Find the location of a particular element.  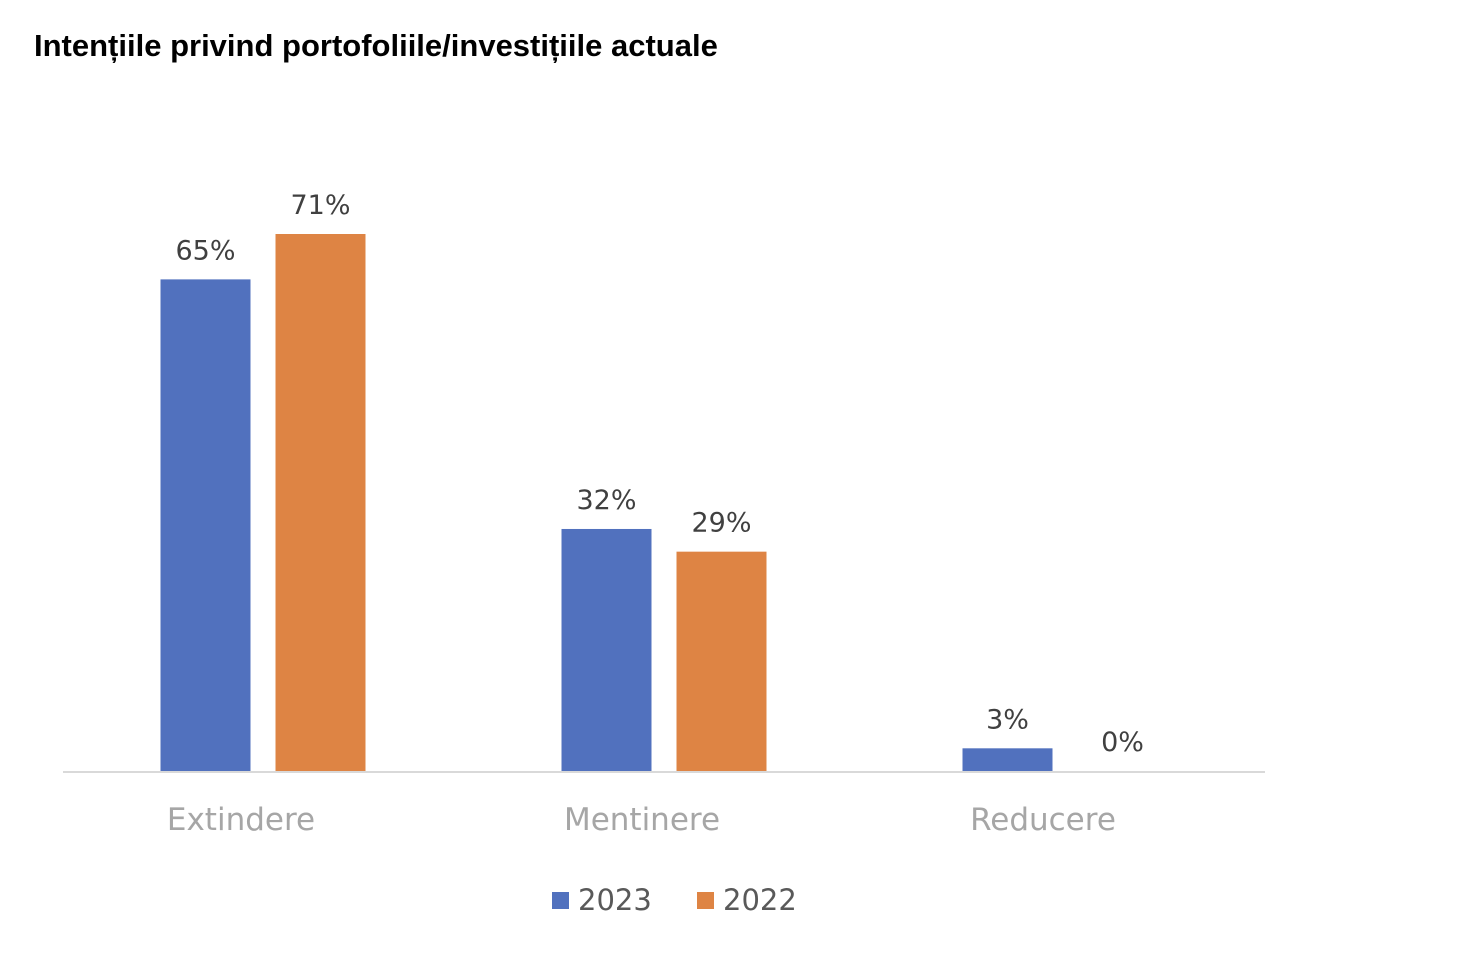

category-label-mentinere: Mentinere is located at coordinates (642, 820).